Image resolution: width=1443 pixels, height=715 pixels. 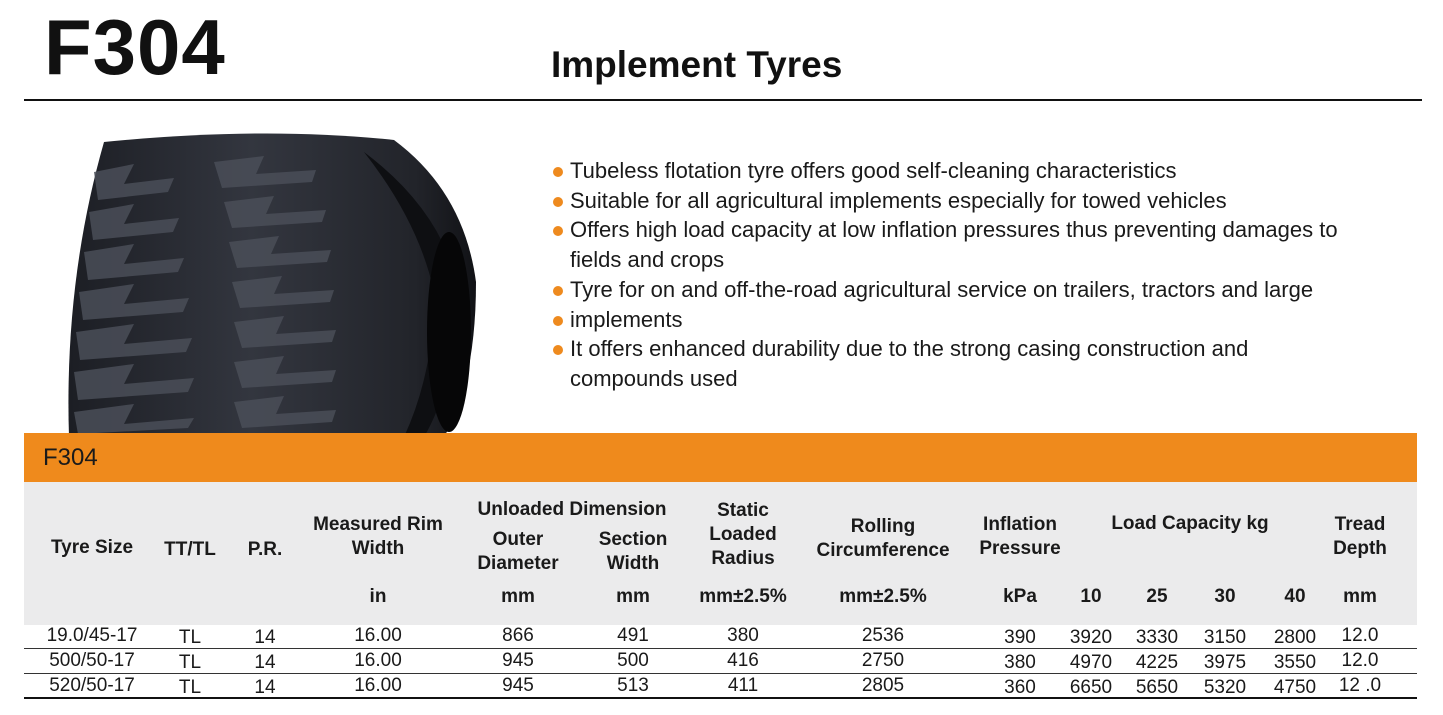 What do you see at coordinates (1020, 548) in the screenshot?
I see `header-inflation-line2: Pressure` at bounding box center [1020, 548].